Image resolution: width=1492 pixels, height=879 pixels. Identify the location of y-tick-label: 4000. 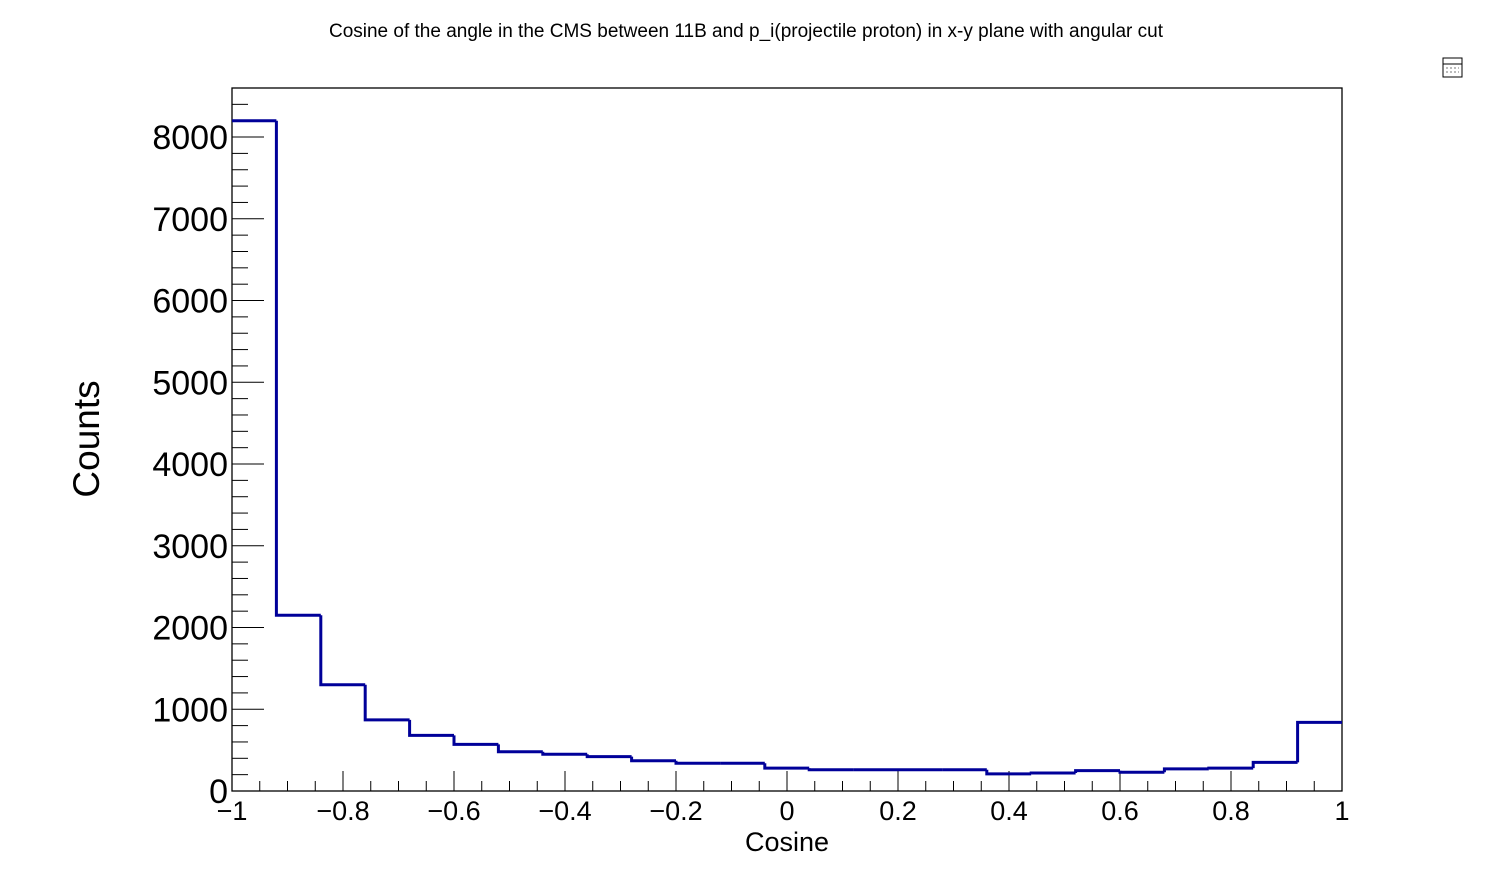
(190, 465).